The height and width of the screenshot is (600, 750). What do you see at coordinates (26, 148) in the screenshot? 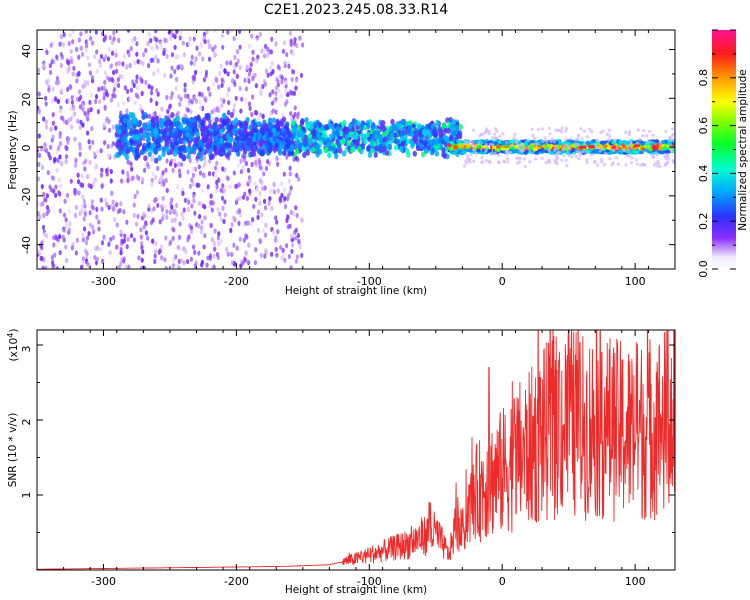
I see `heatmap-y-tick: 0` at bounding box center [26, 148].